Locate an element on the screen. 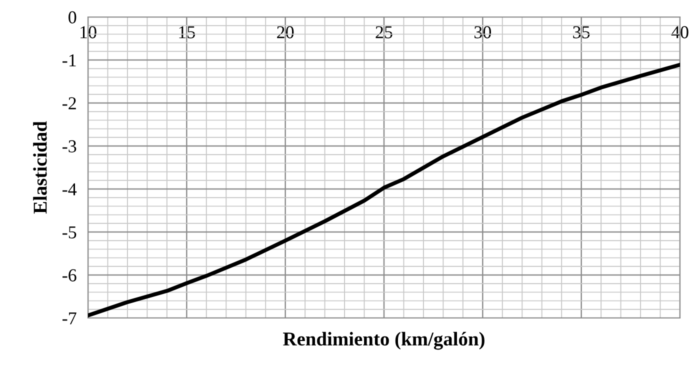 The image size is (695, 377). y-tick-label: -2 is located at coordinates (69, 103).